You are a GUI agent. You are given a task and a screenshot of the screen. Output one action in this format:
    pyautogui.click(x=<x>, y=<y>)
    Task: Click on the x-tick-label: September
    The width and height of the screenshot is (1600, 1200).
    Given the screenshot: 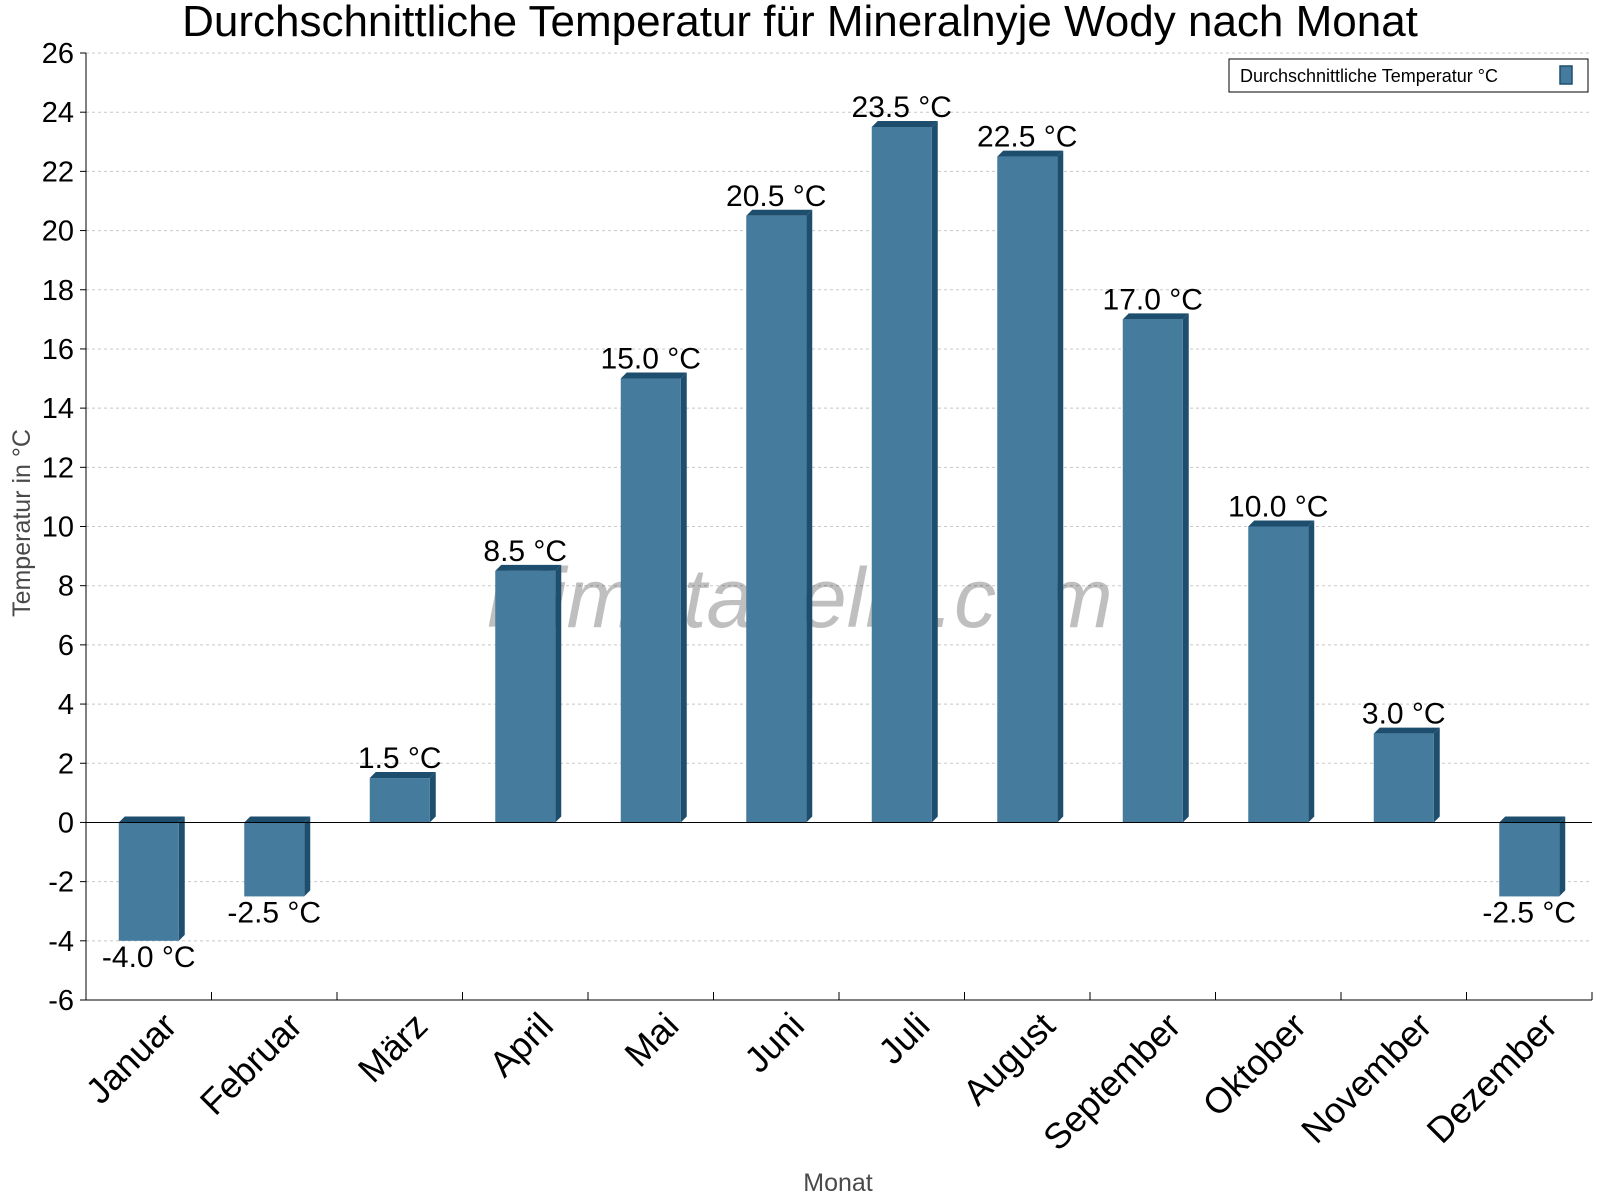 What is the action you would take?
    pyautogui.click(x=1112, y=1082)
    